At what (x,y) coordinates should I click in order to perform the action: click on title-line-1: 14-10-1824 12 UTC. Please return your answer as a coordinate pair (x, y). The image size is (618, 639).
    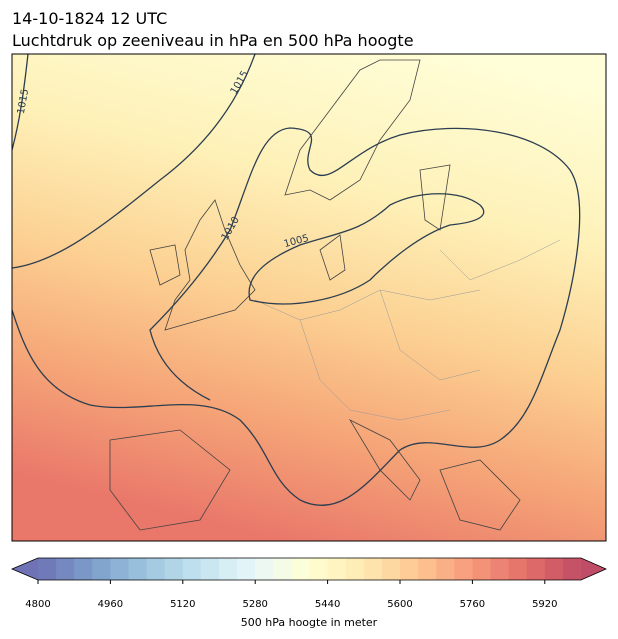
    Looking at the image, I should click on (89, 18).